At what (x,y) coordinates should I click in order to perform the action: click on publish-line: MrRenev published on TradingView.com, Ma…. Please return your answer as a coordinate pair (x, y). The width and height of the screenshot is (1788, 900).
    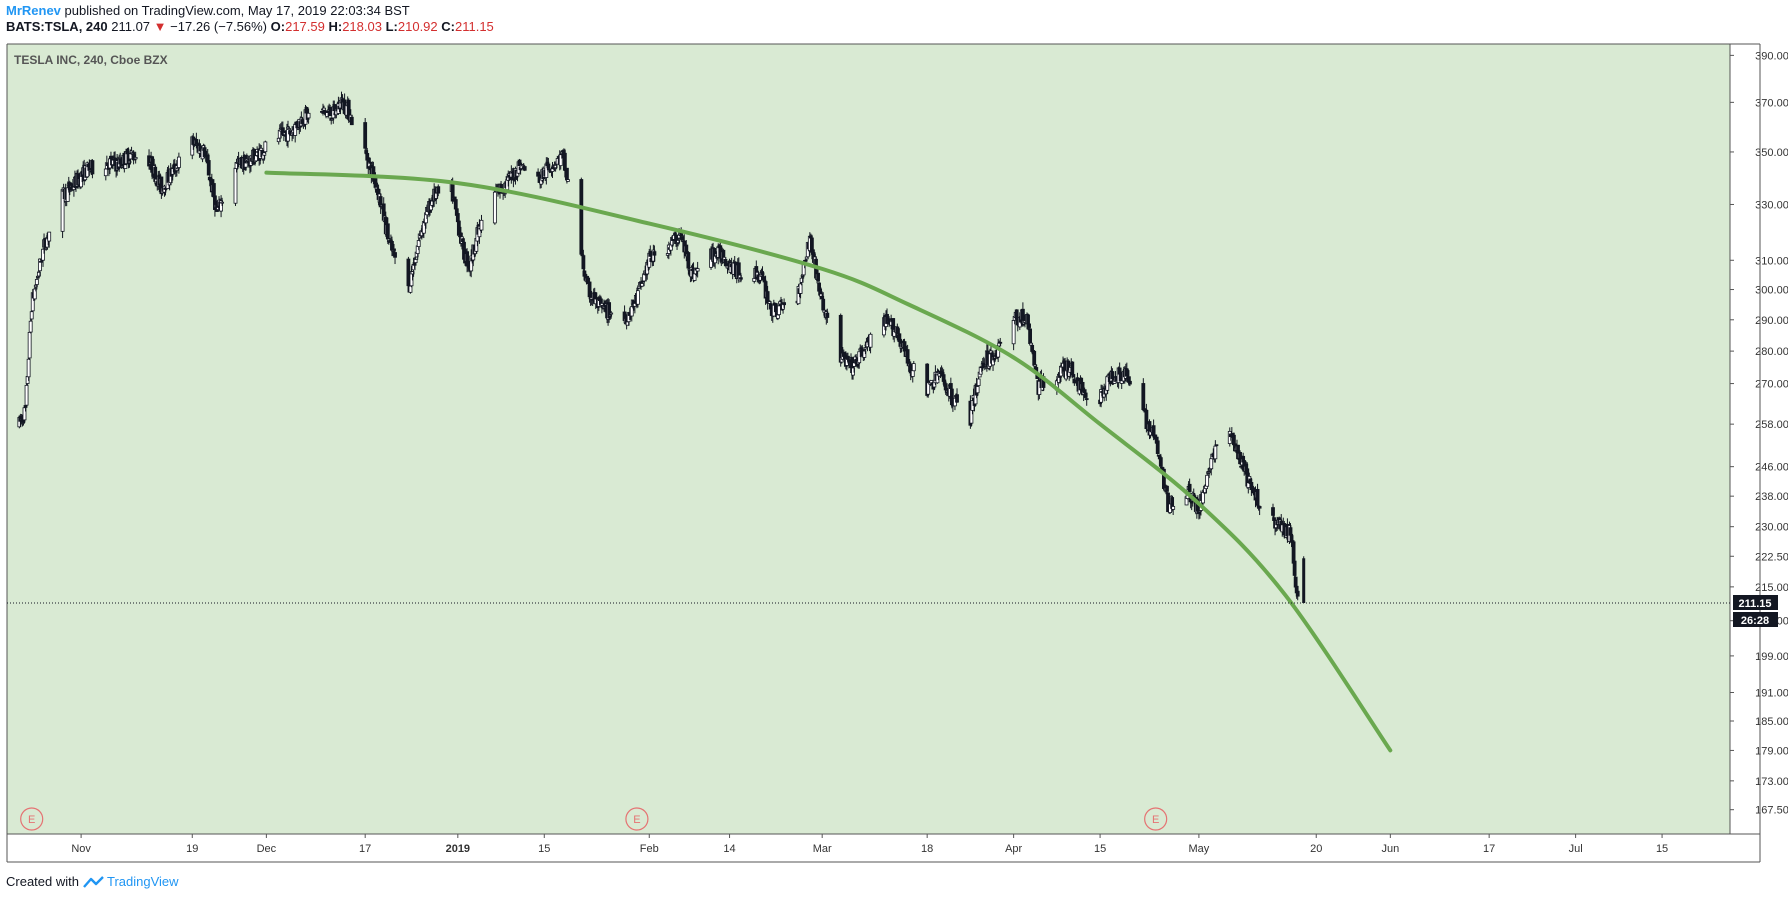
    Looking at the image, I should click on (250, 11).